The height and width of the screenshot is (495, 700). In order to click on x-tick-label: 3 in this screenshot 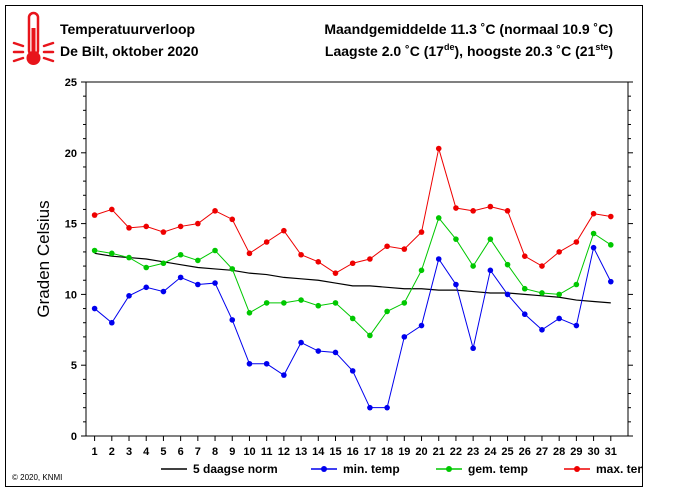, I will do `click(129, 452)`.